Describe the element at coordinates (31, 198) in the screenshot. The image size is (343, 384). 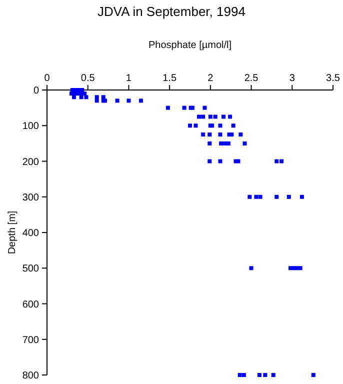
I see `y-tick-label: 300` at that location.